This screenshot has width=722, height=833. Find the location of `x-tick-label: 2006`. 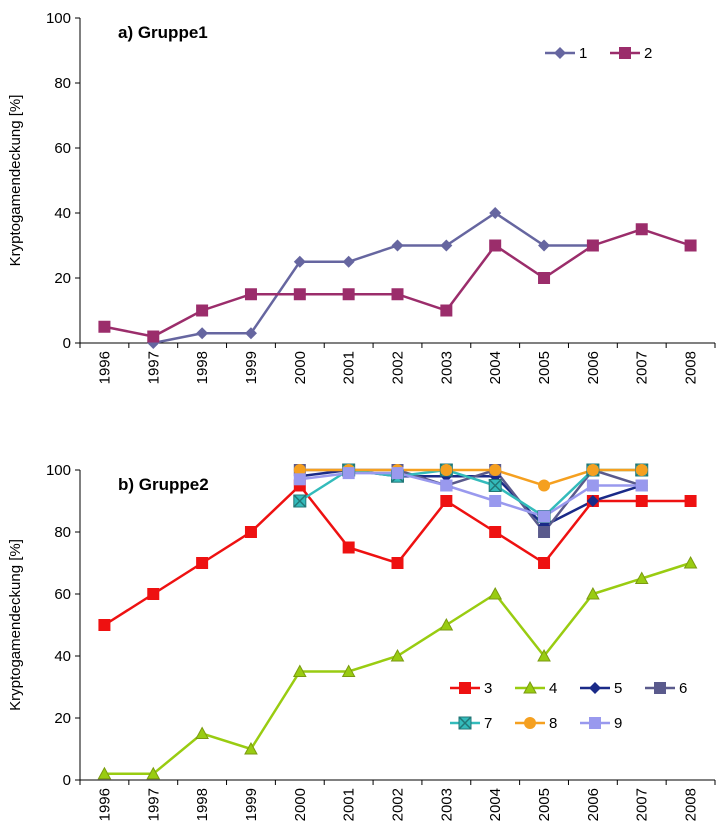

x-tick-label: 2006 is located at coordinates (593, 804).